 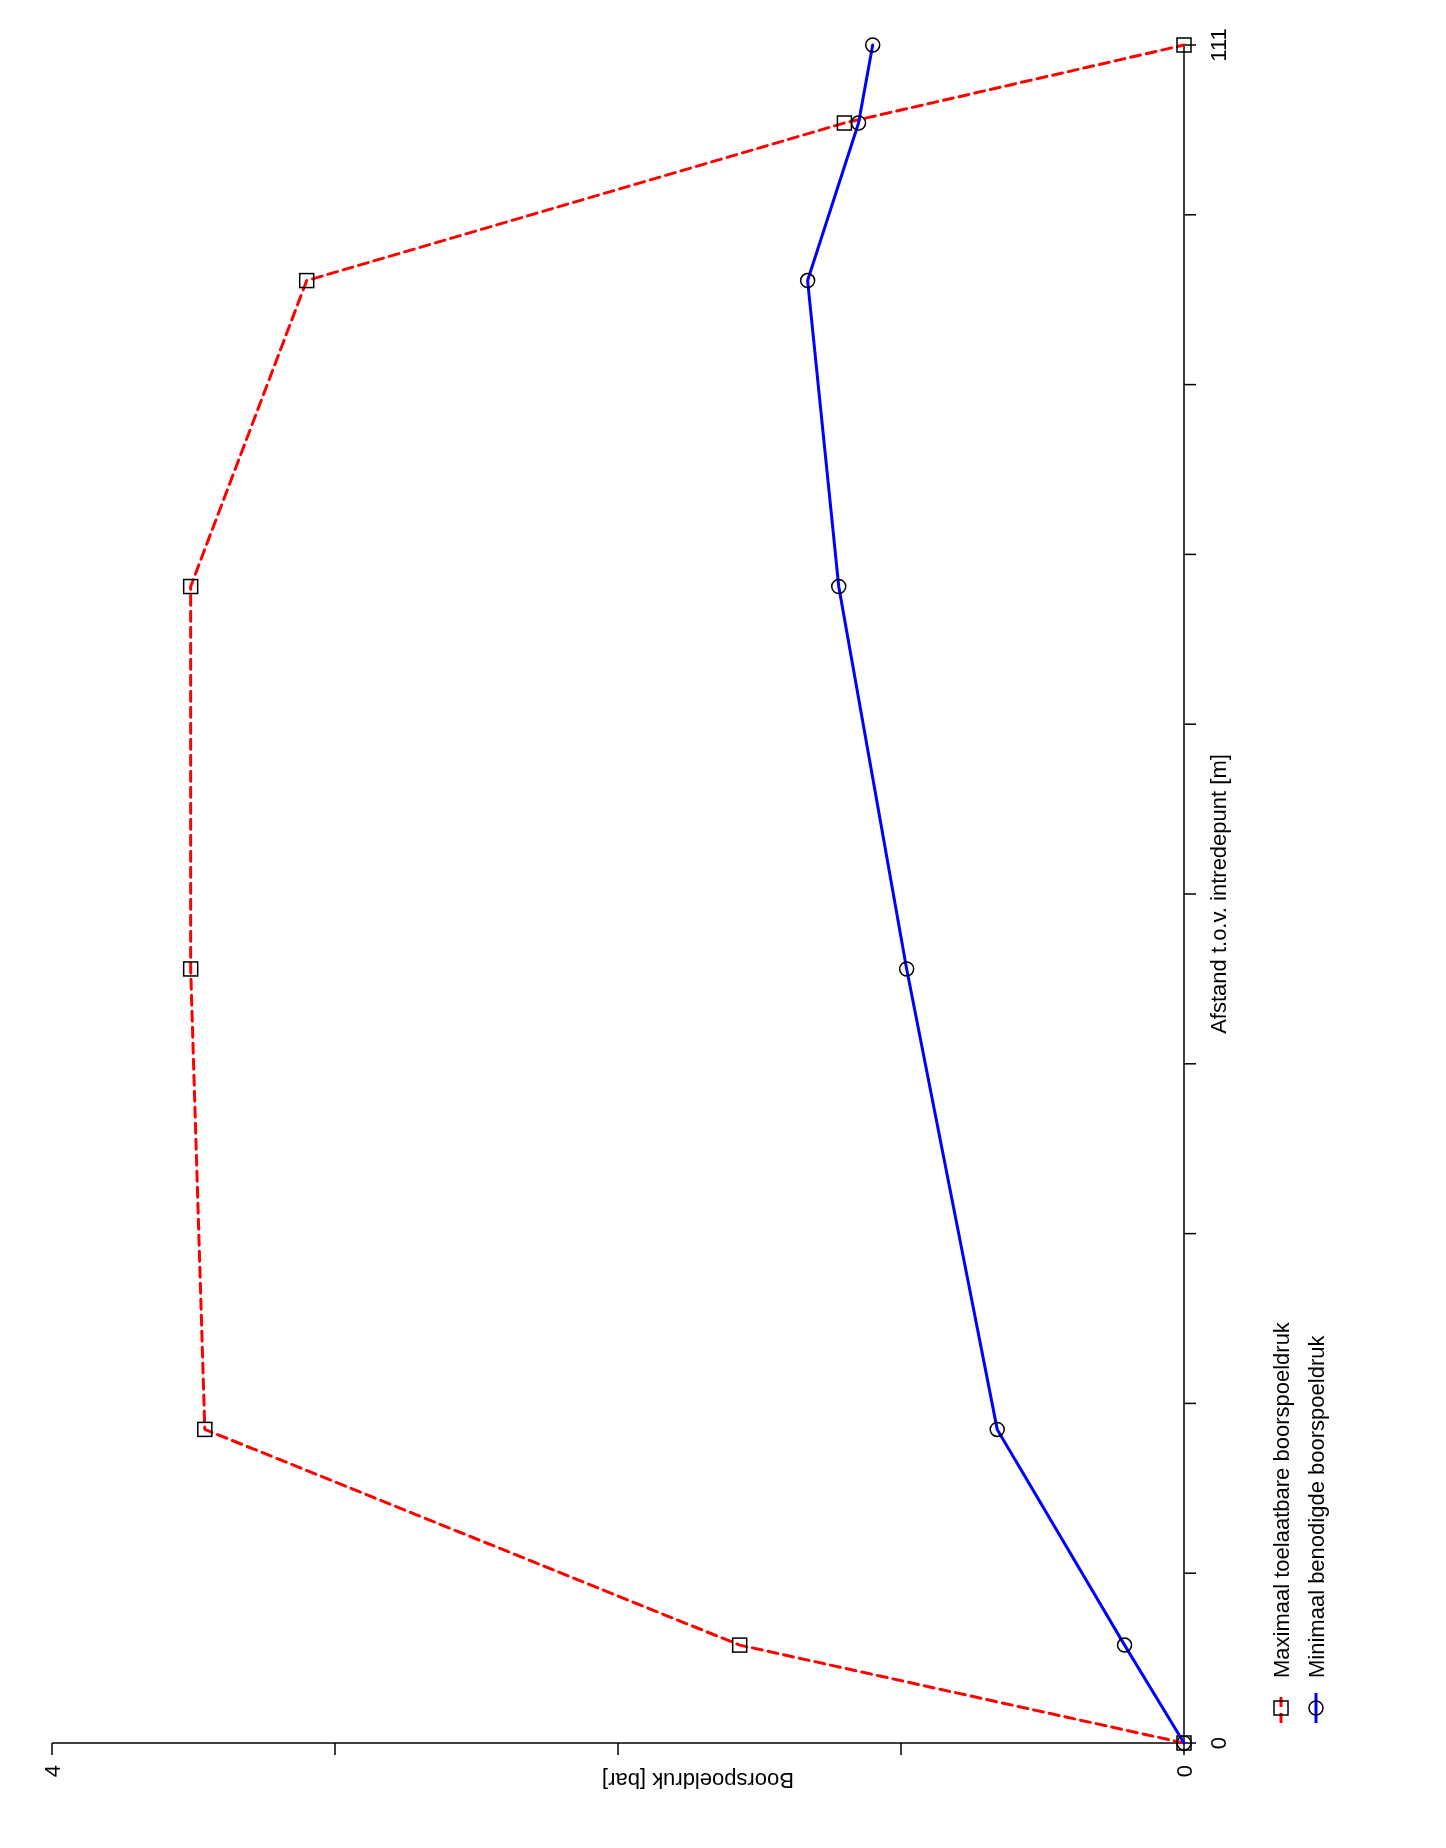 I want to click on y-tick-label: 111, so click(x=1218, y=45).